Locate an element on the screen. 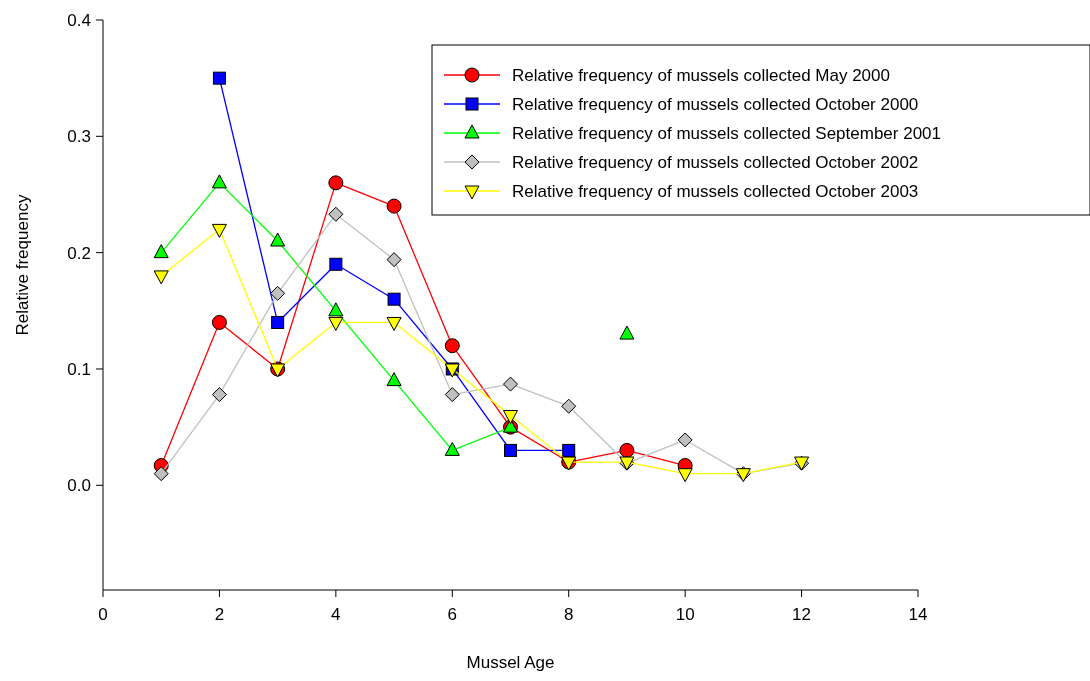 The image size is (1090, 681). x-tick-label: 0 is located at coordinates (103, 614).